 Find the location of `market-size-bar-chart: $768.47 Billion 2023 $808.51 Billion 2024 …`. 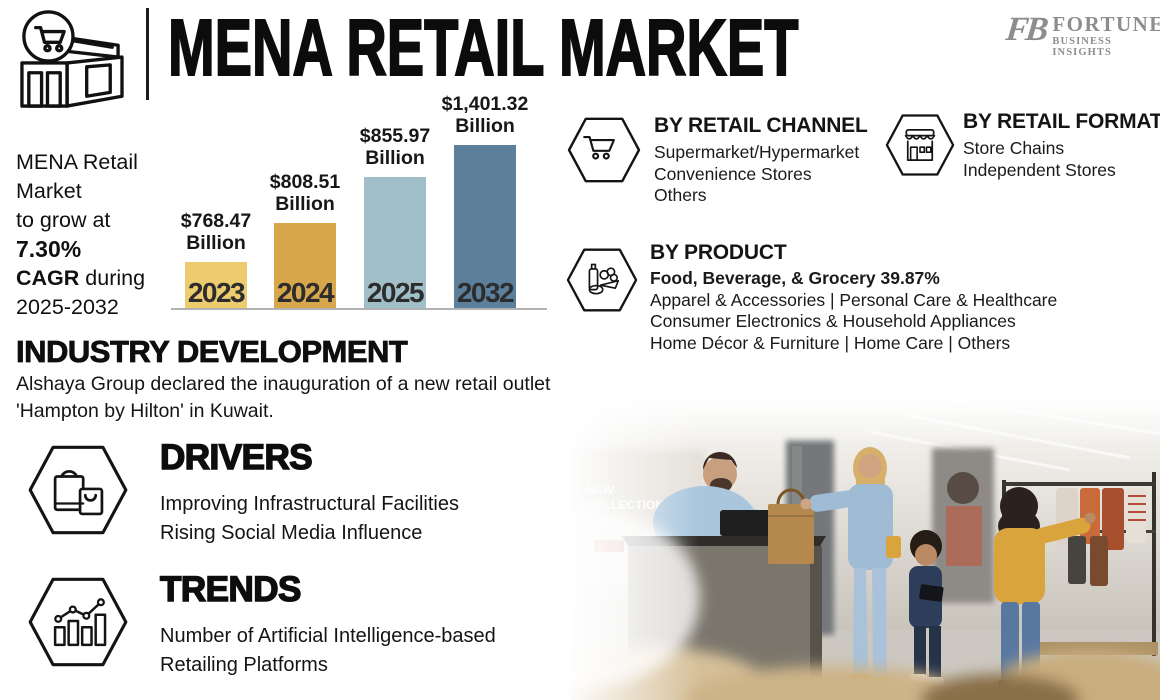

market-size-bar-chart: $768.47 Billion 2023 $808.51 Billion 2024 … is located at coordinates (359, 200).